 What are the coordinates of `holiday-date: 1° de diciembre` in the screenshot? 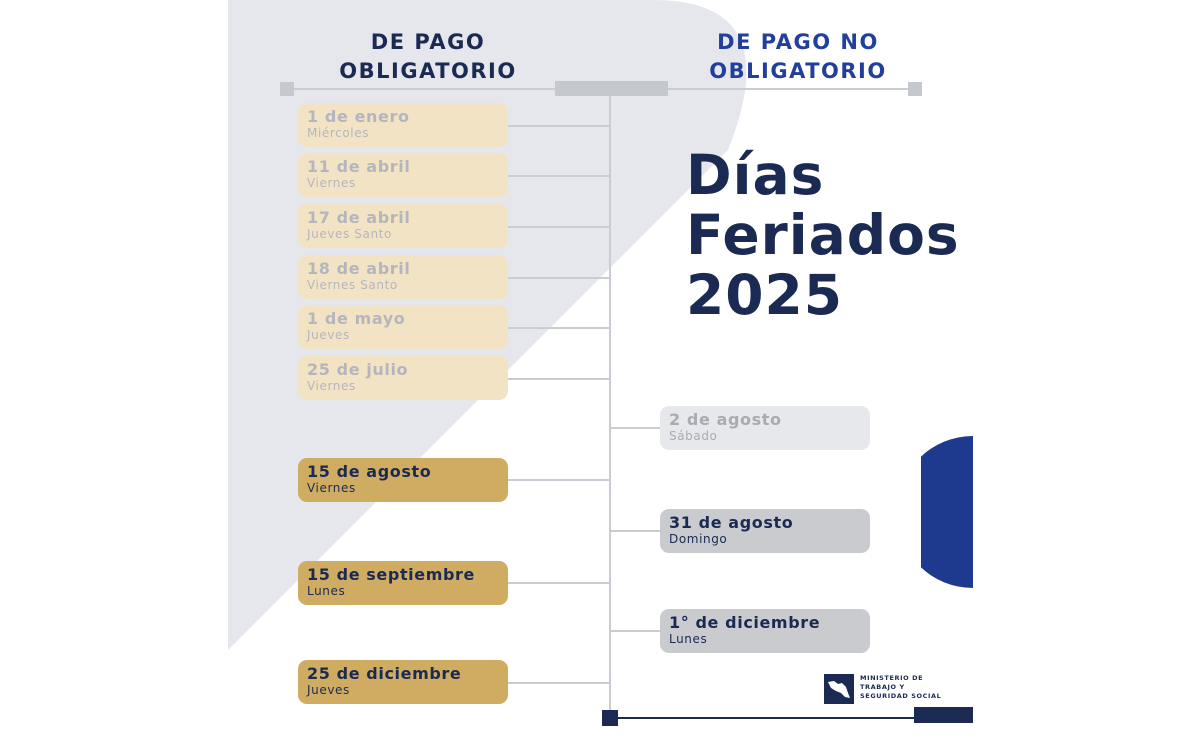 It's located at (745, 622).